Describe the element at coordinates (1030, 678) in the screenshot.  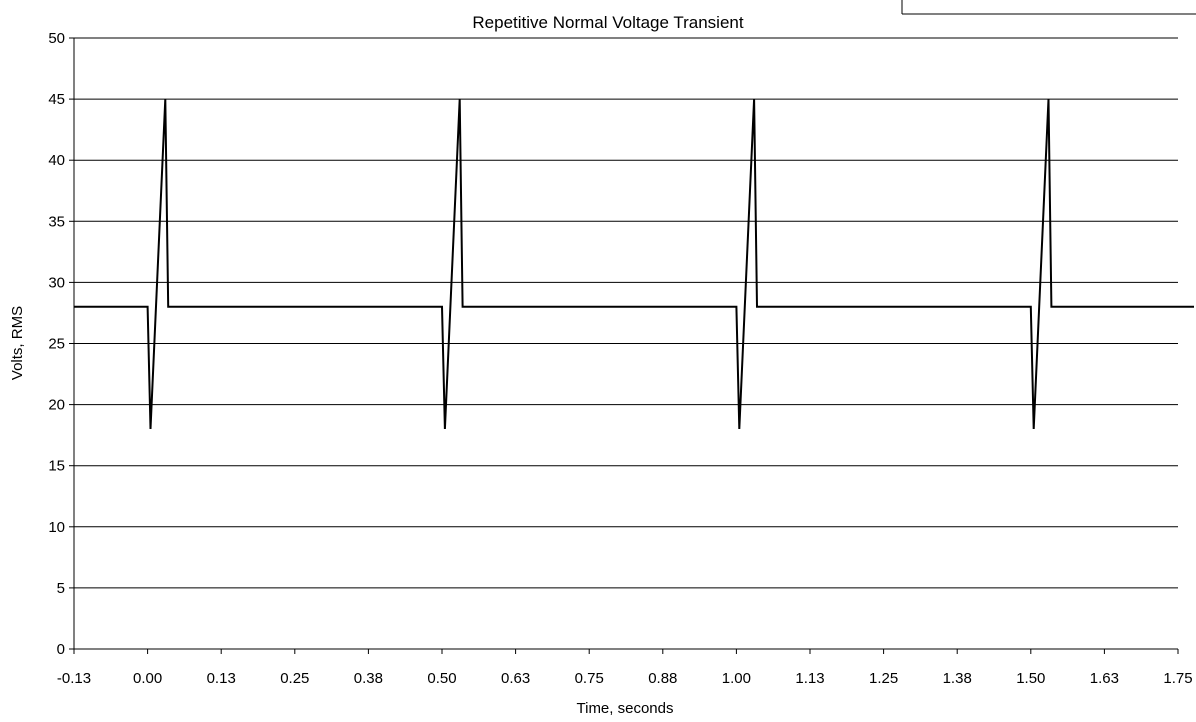
I see `x-tick-label: 1.50` at that location.